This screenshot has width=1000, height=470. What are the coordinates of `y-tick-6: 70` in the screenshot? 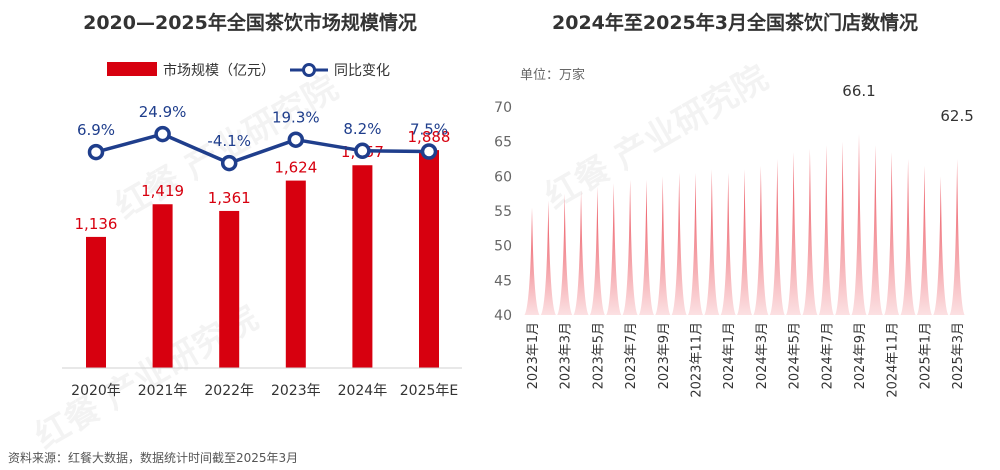 It's located at (503, 108).